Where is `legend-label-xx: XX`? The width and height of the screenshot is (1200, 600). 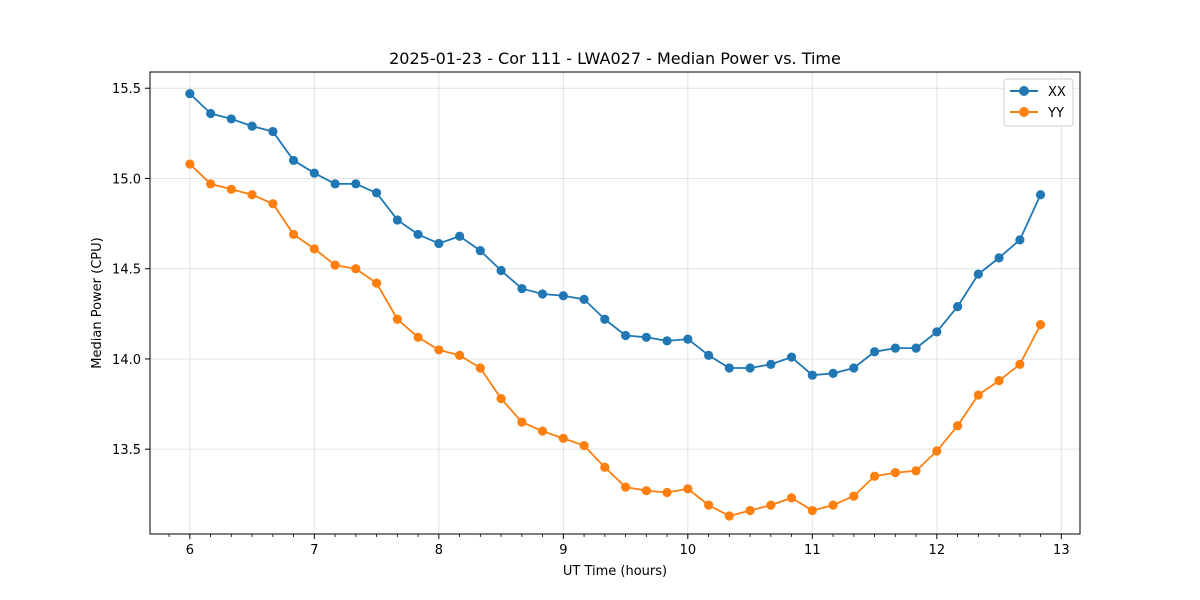
legend-label-xx: XX is located at coordinates (1057, 92).